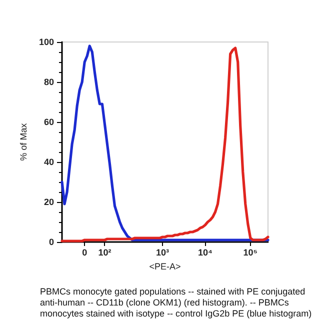 This screenshot has height=335, width=325. What do you see at coordinates (176, 302) in the screenshot?
I see `text: PBMCs monocyte gated populations -- stained with PE conjugated anti-human -- CD11b (clone OKM1) (red histogram). -- PBMCs monocytes stained with isotype -- control IgG2b PE (blue histogram)` at bounding box center [176, 302].